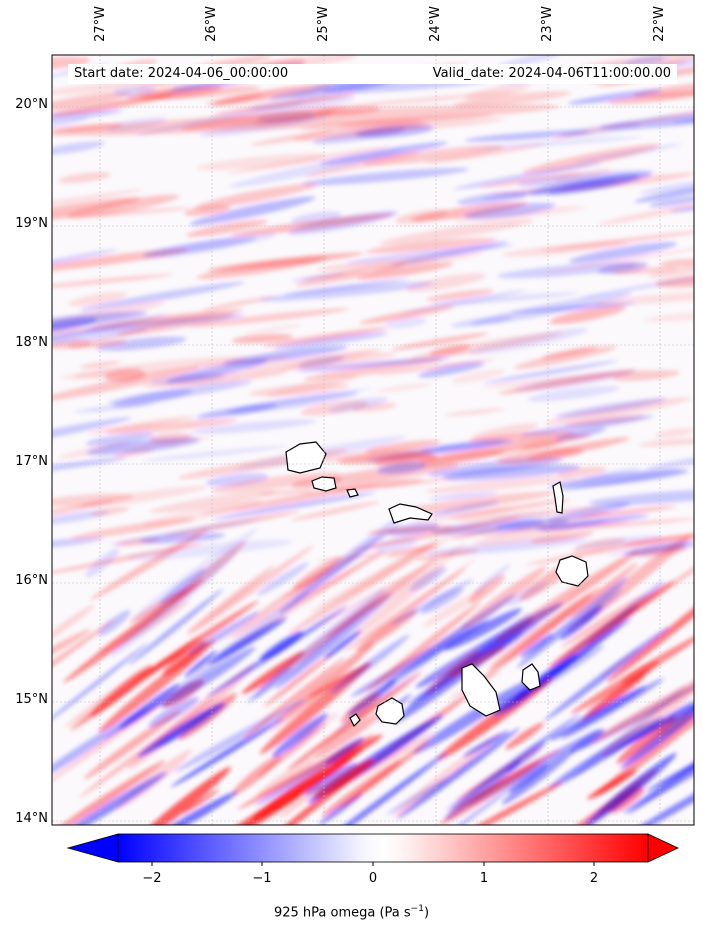 This screenshot has height=936, width=703. What do you see at coordinates (31, 461) in the screenshot?
I see `lat-label-17n: 17°N` at bounding box center [31, 461].